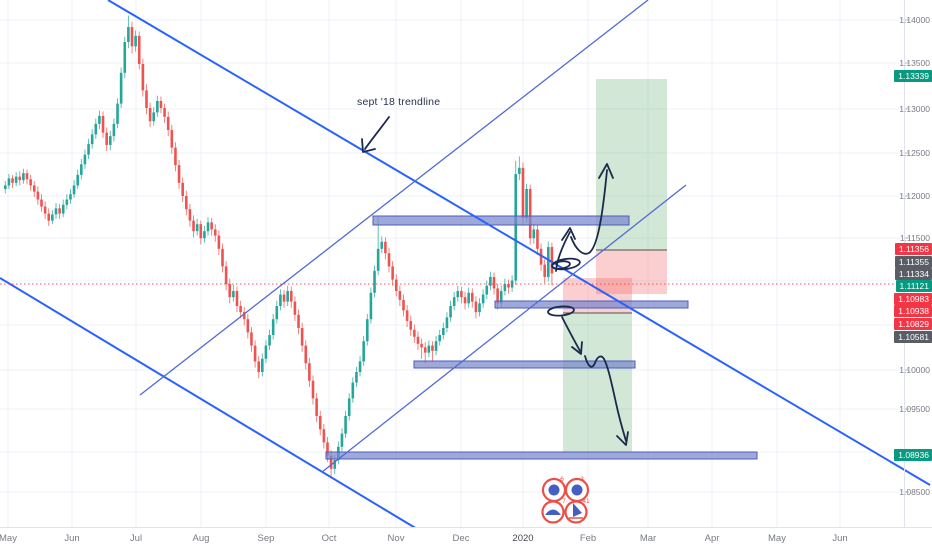 This screenshot has height=550, width=932. What do you see at coordinates (523, 538) in the screenshot?
I see `time-label: 2020` at bounding box center [523, 538].